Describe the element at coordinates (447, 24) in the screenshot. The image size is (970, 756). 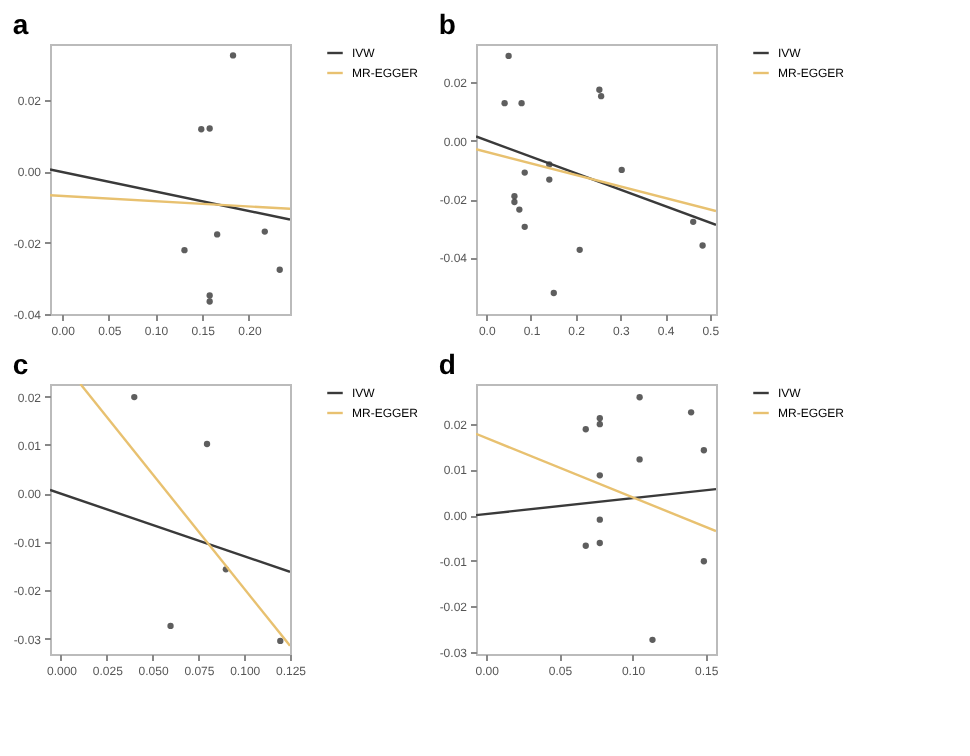
I see `chart-title: b` at that location.